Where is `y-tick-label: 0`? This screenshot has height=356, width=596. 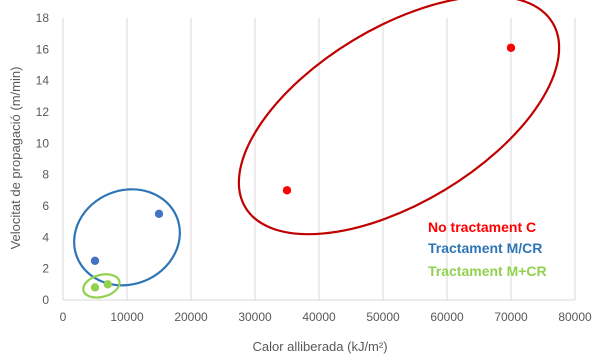
y-tick-label: 0 is located at coordinates (45, 300).